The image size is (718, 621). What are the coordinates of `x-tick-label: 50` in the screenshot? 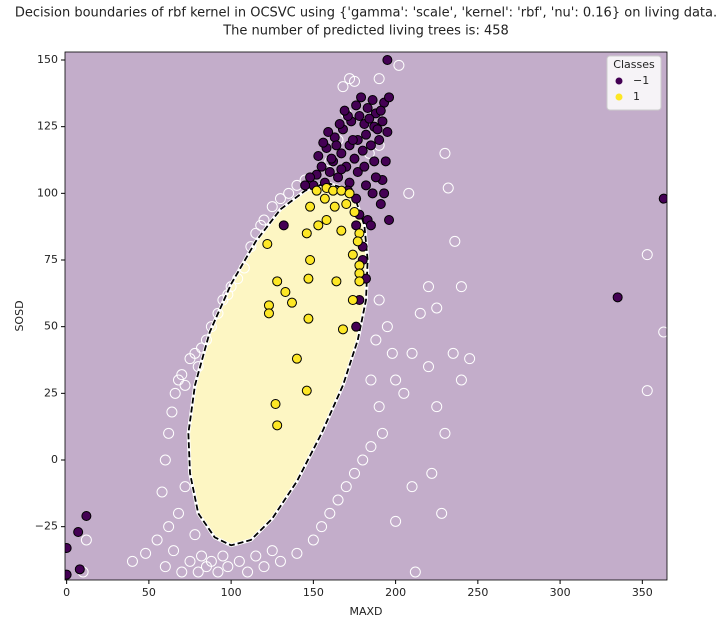 It's located at (149, 592).